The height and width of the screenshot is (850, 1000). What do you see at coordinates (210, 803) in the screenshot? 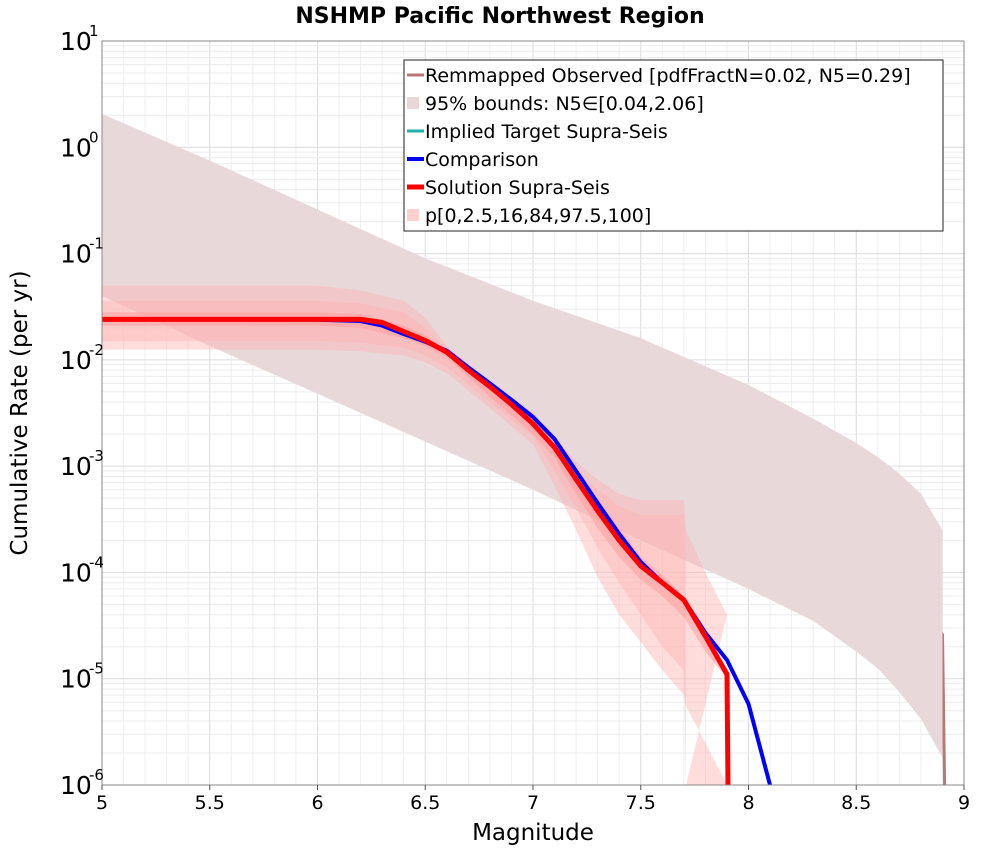
I see `x-tick-label: 5.5` at bounding box center [210, 803].